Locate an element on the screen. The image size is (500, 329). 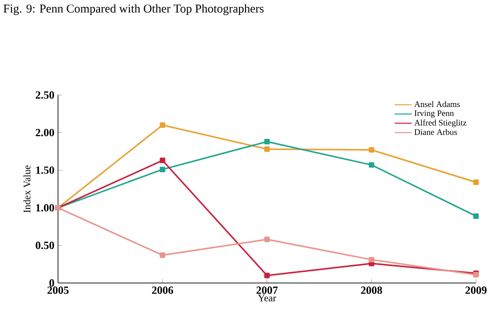
x-axis-title: Year is located at coordinates (267, 298).